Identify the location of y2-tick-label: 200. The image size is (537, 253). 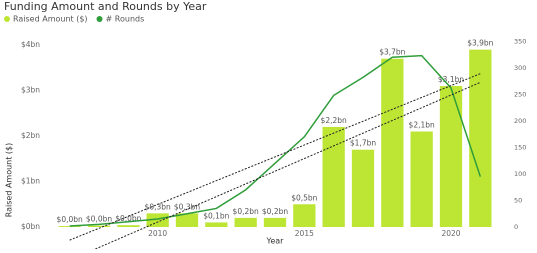
(520, 121).